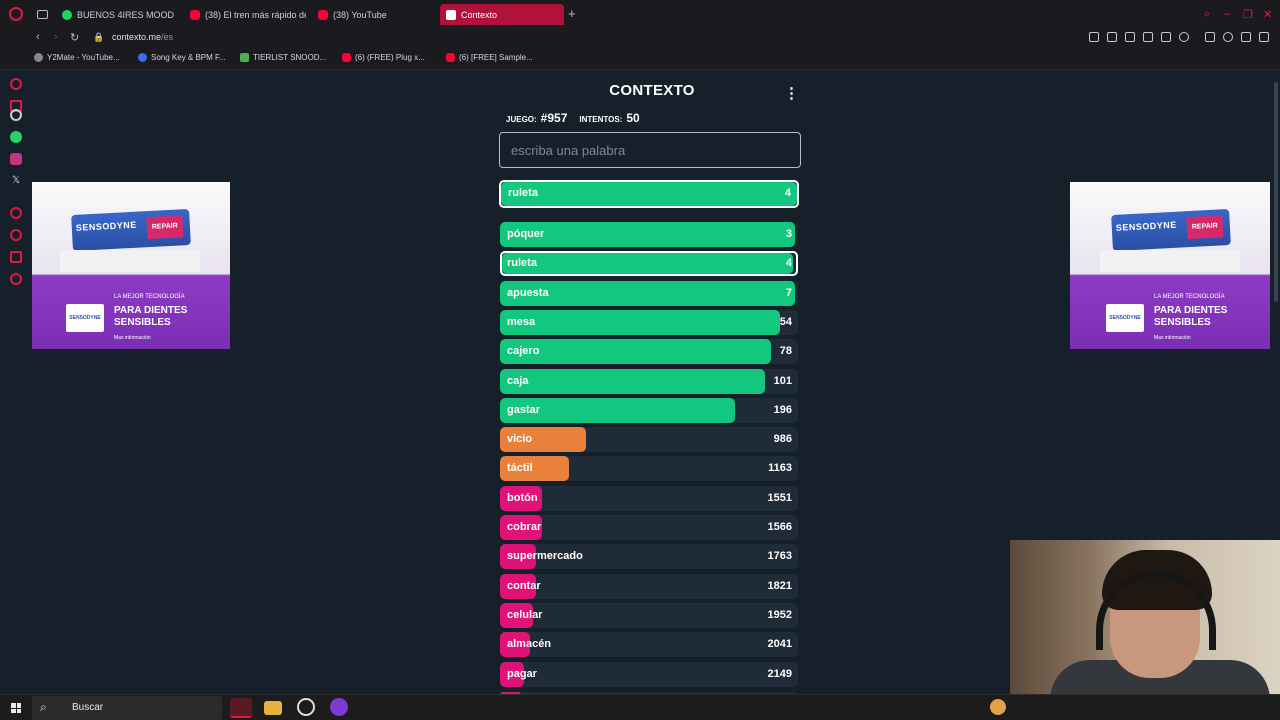  I want to click on tab-contexto: Contexto, so click(502, 14).